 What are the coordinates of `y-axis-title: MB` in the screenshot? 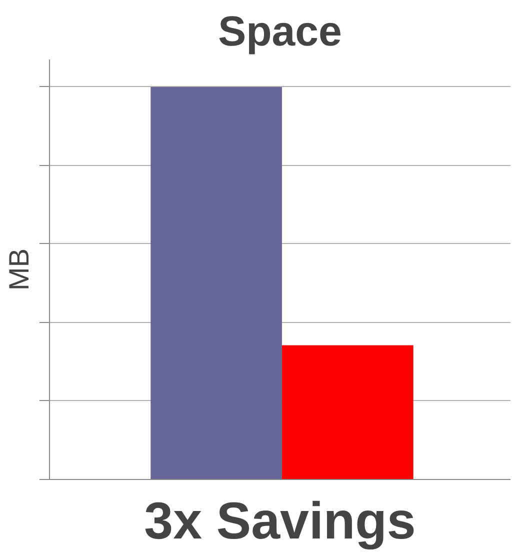 It's located at (19, 269).